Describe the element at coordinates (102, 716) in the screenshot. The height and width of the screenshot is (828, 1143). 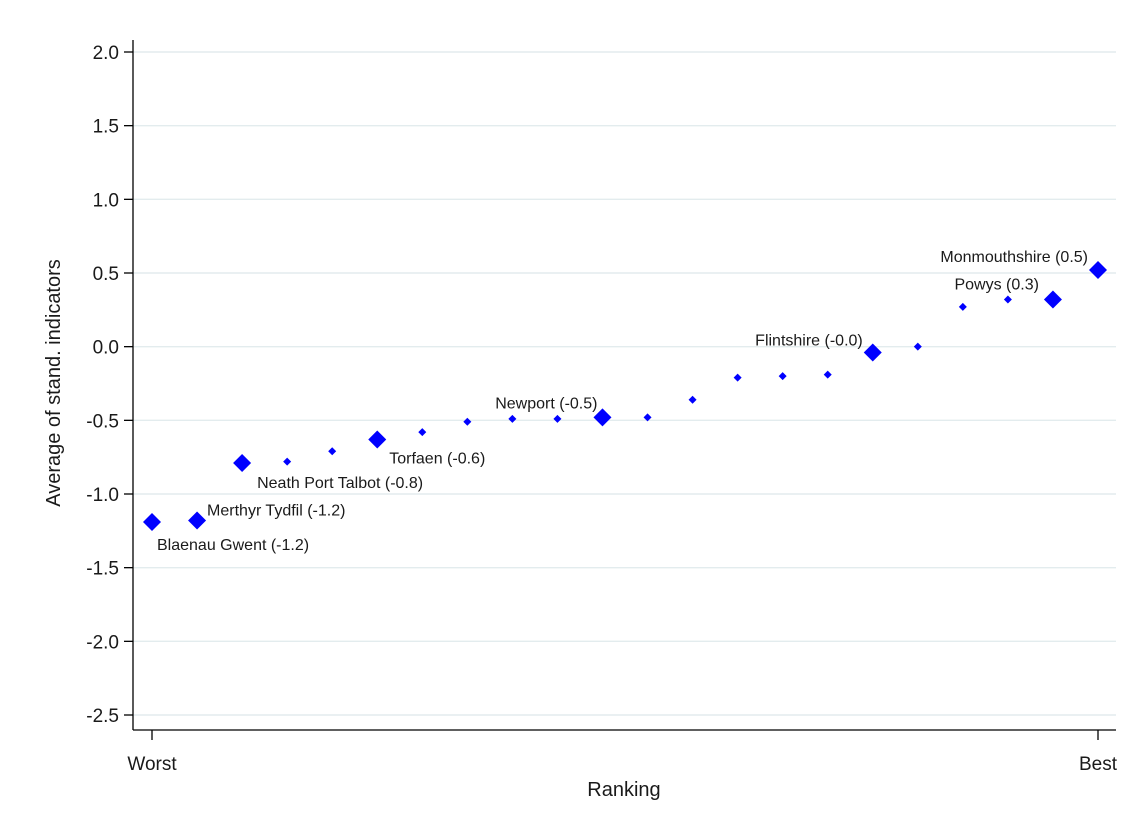
I see `y-tick-label: -2.5` at that location.